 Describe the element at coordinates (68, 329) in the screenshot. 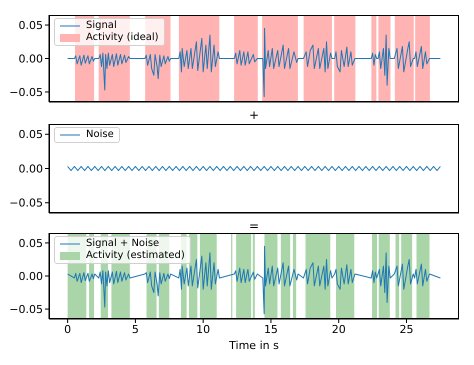

I see `x-tick-label: 0` at that location.